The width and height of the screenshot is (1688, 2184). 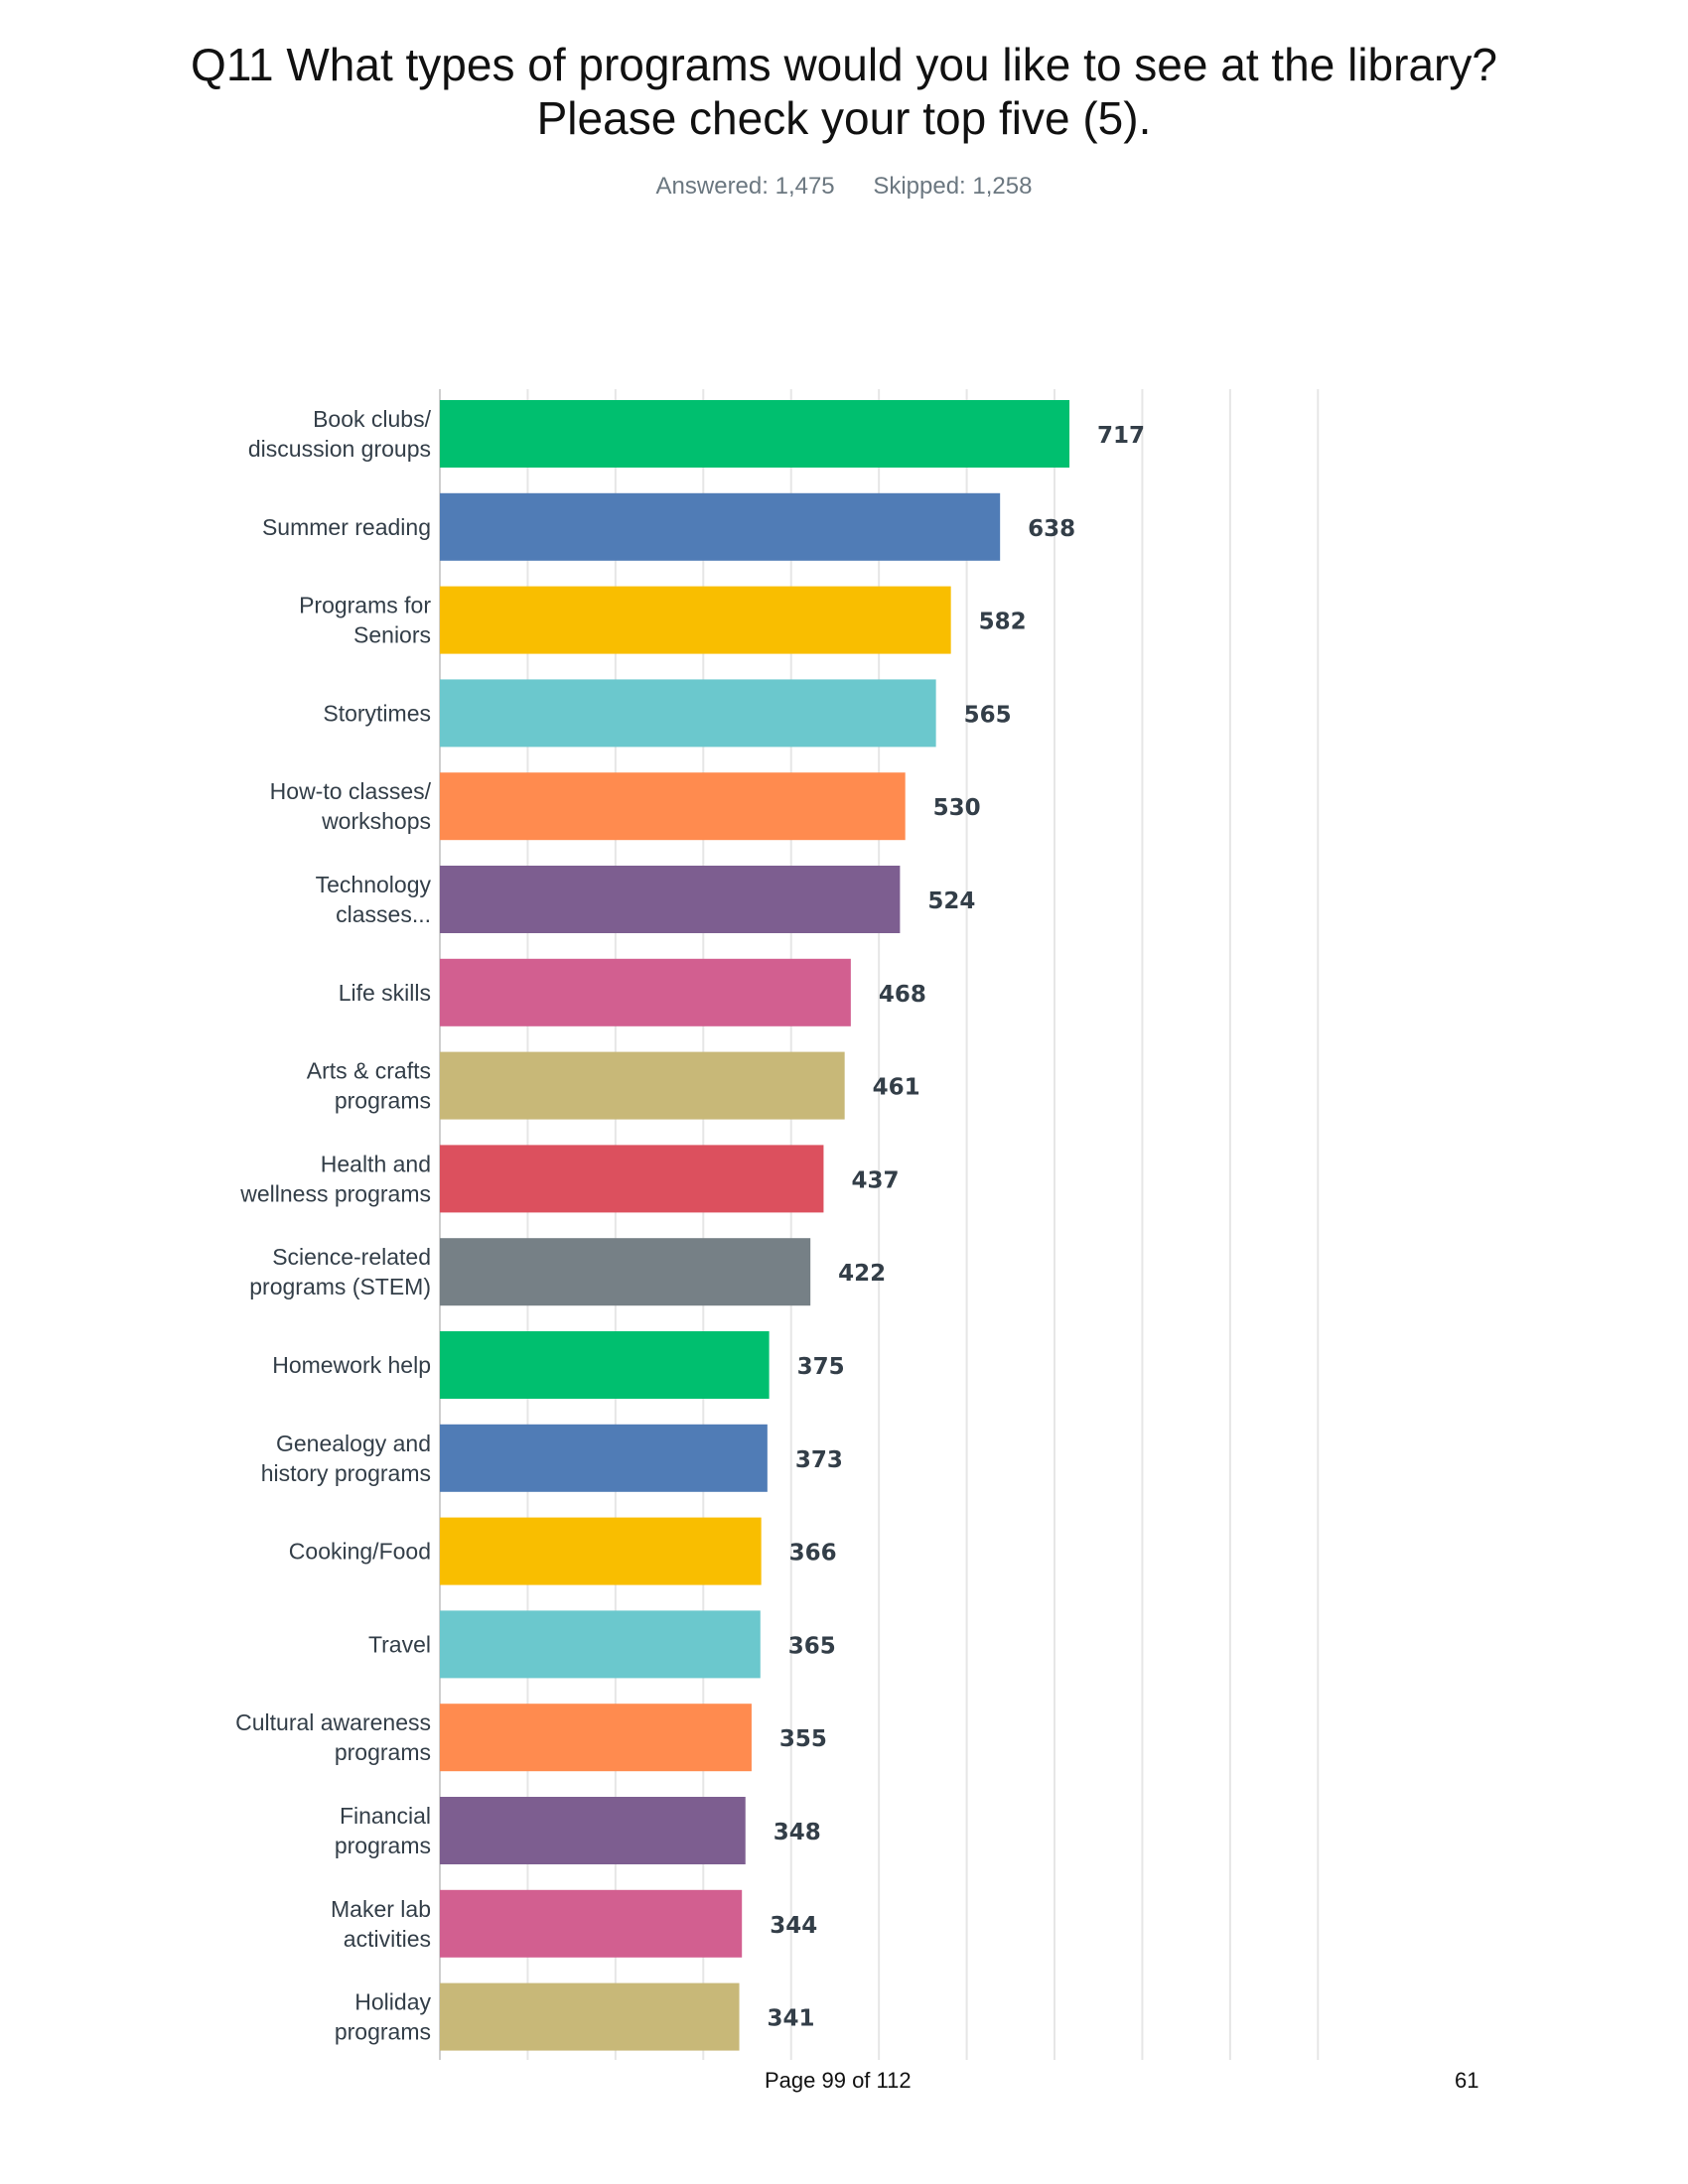 I want to click on category-label: Homework help, so click(x=351, y=1365).